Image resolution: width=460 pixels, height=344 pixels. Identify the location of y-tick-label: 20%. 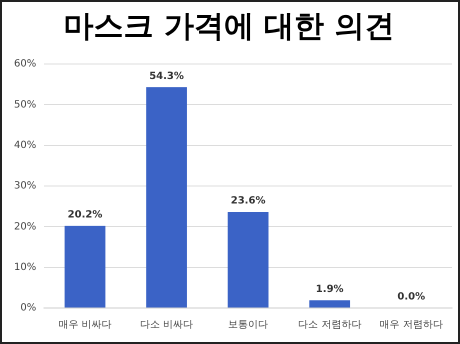
(25, 226).